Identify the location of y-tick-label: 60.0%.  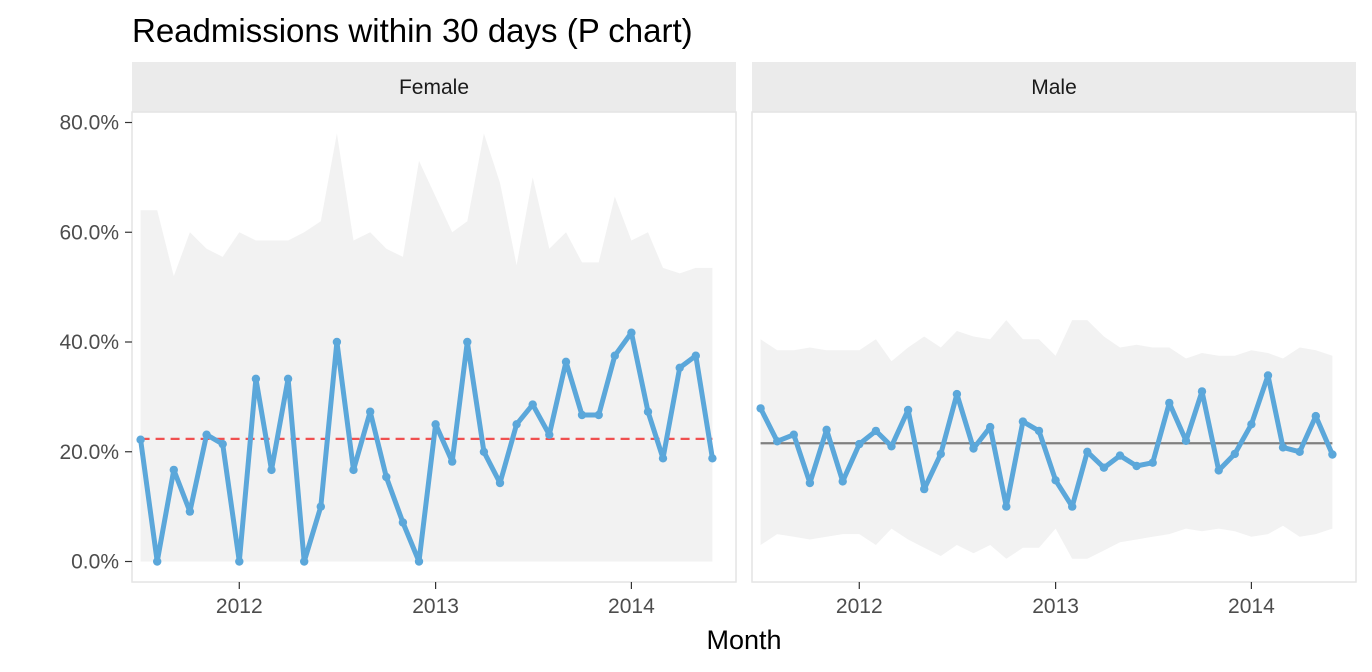
(89, 232).